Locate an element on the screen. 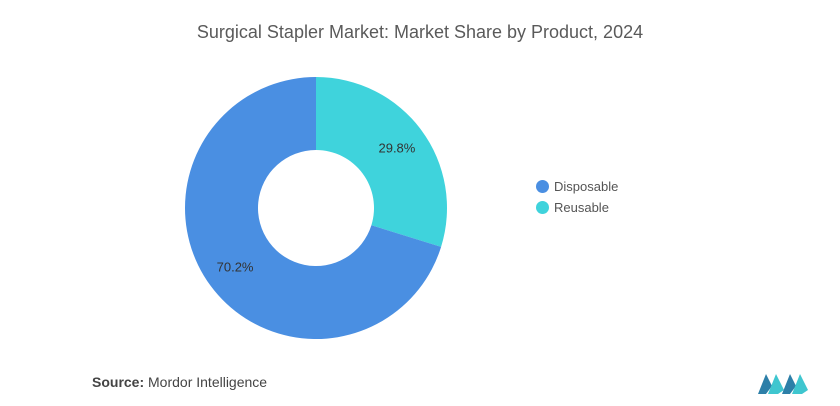 The width and height of the screenshot is (840, 406). legend-swatch-reusable is located at coordinates (542, 207).